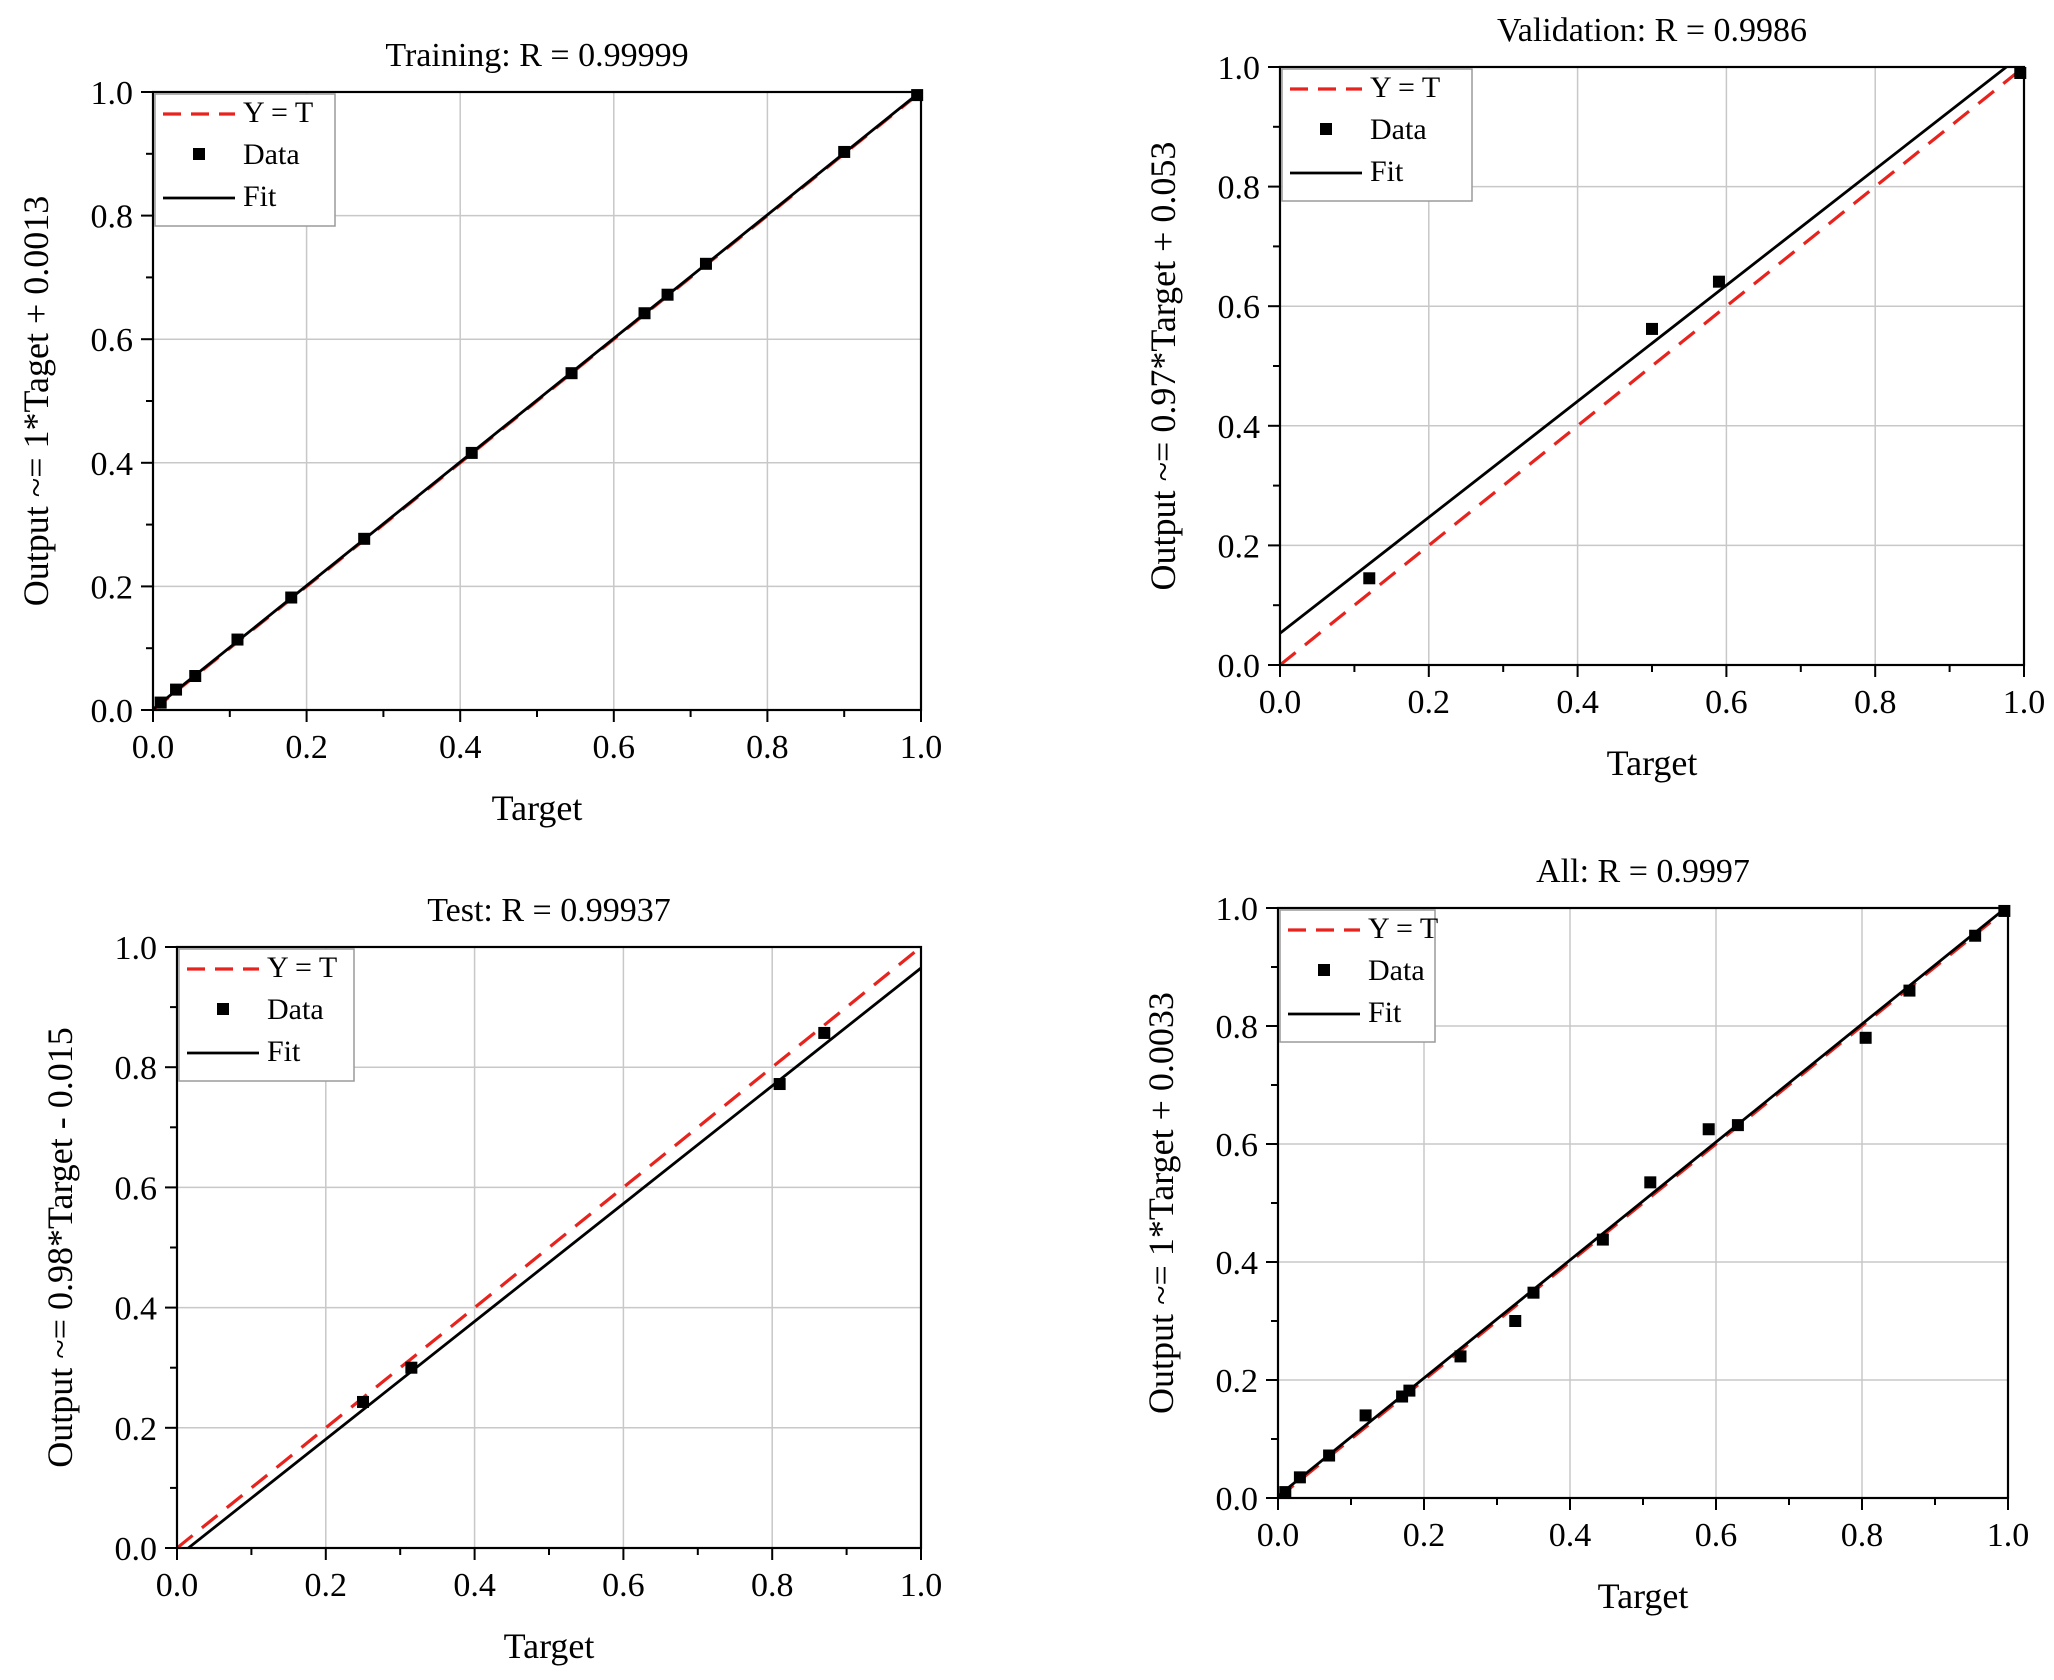 The image size is (2054, 1680). What do you see at coordinates (548, 910) in the screenshot?
I see `chart-title: Test: R = 0.99937` at bounding box center [548, 910].